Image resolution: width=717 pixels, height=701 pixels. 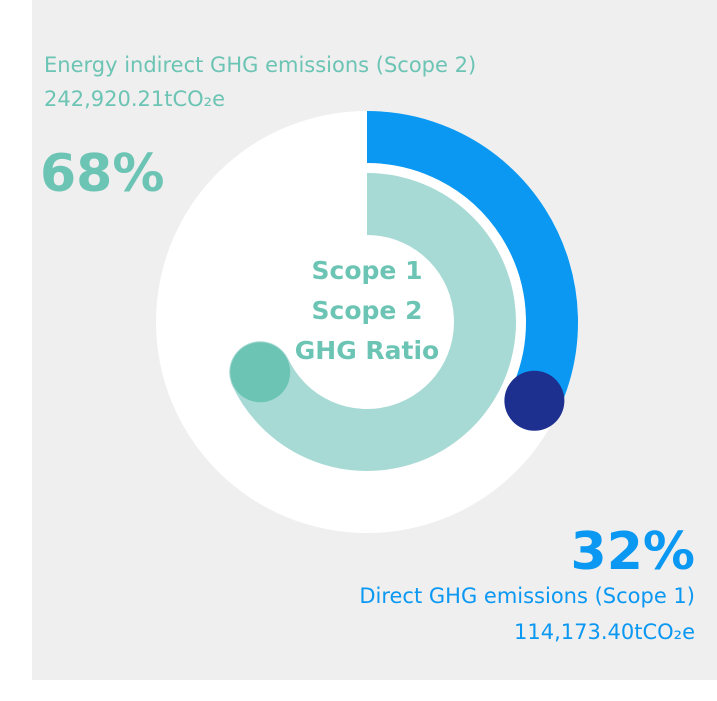 I want to click on center-label: Scope 1, so click(x=367, y=270).